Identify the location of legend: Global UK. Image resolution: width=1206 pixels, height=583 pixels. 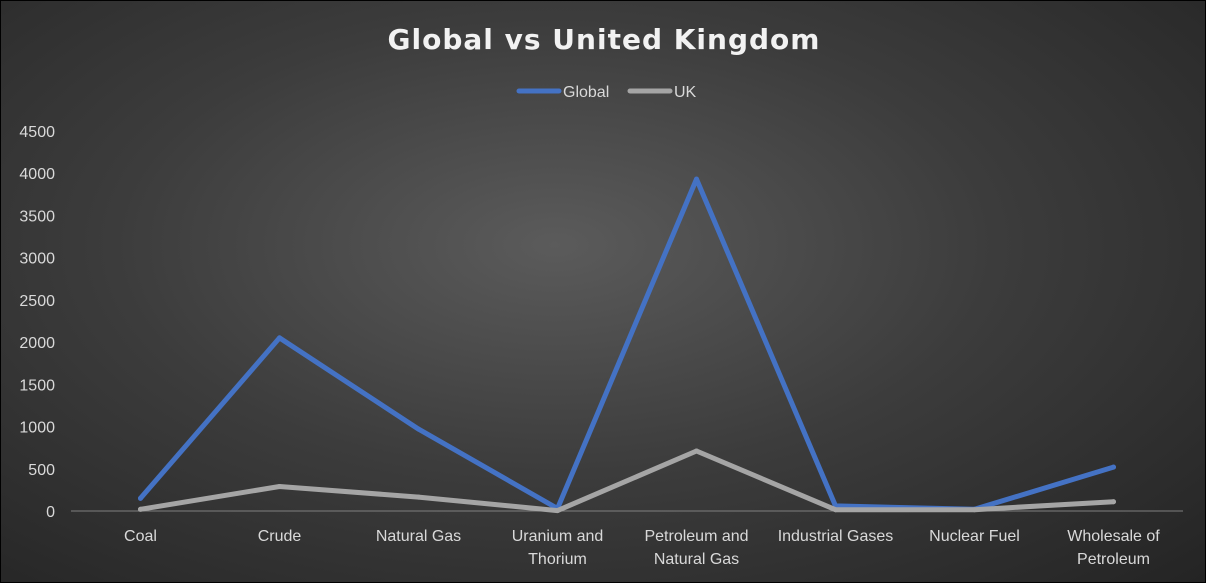
(606, 92).